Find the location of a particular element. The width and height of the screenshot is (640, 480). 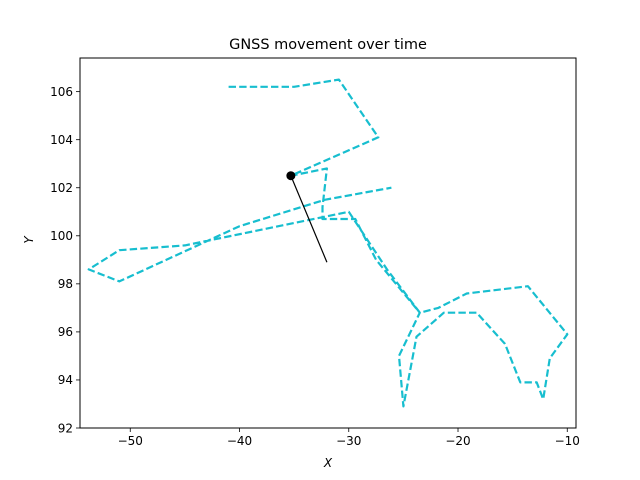

y-axis-label: Y is located at coordinates (29, 239).